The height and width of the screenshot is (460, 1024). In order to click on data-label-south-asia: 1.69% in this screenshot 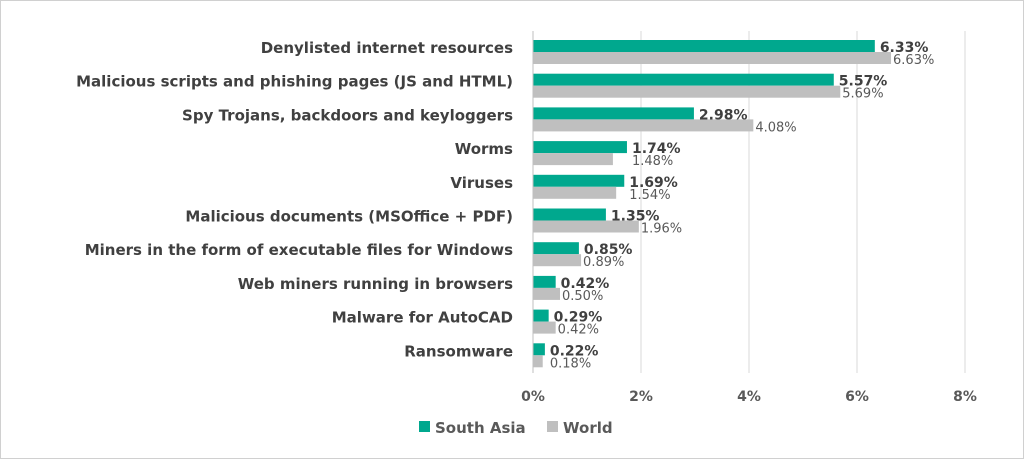, I will do `click(653, 183)`.